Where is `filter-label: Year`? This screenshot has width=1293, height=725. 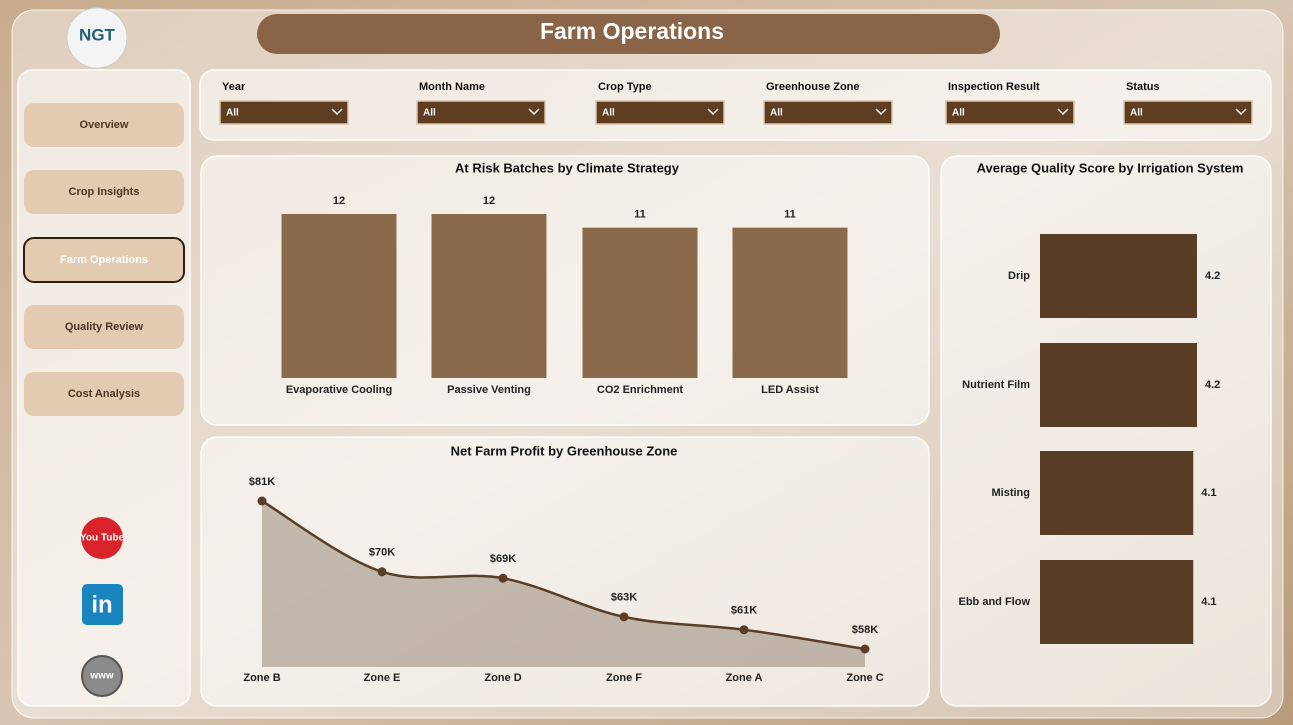
filter-label: Year is located at coordinates (234, 87).